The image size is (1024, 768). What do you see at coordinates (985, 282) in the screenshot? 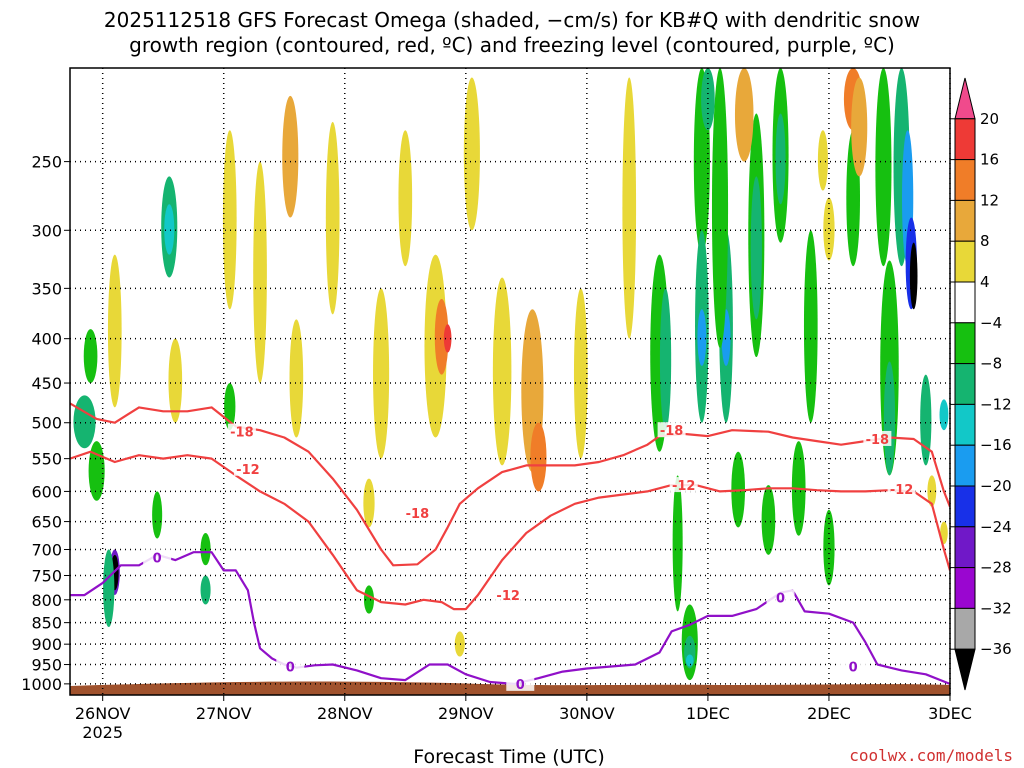
I see `colorbar-label-4: 4` at bounding box center [985, 282].